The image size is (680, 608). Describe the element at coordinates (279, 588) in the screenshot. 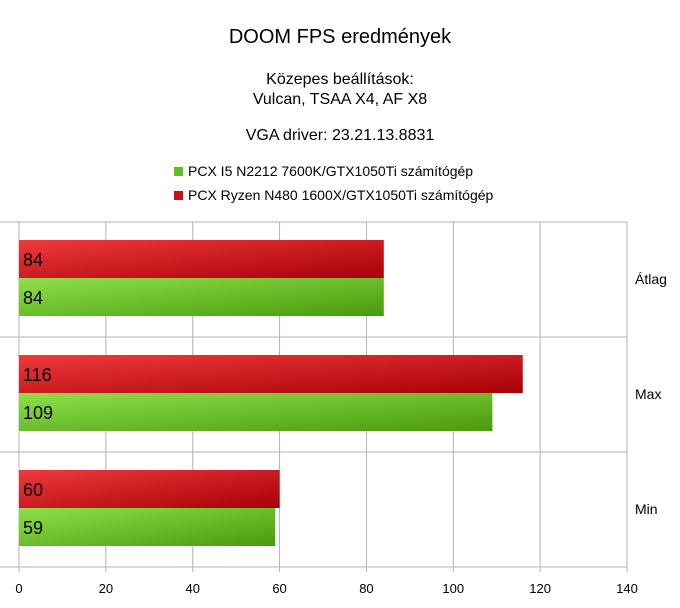

I see `x-tick-label: 60` at that location.